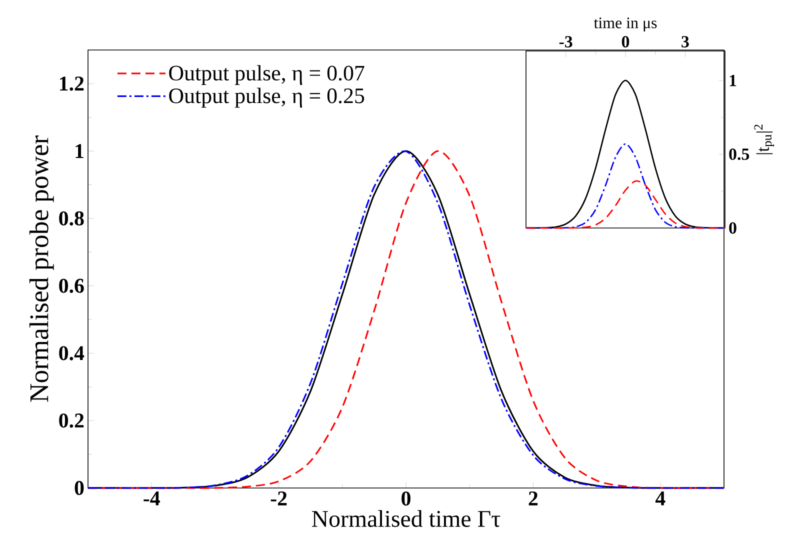 The image size is (801, 548). Describe the element at coordinates (41, 269) in the screenshot. I see `y-axis-title: Normalised probe power` at that location.